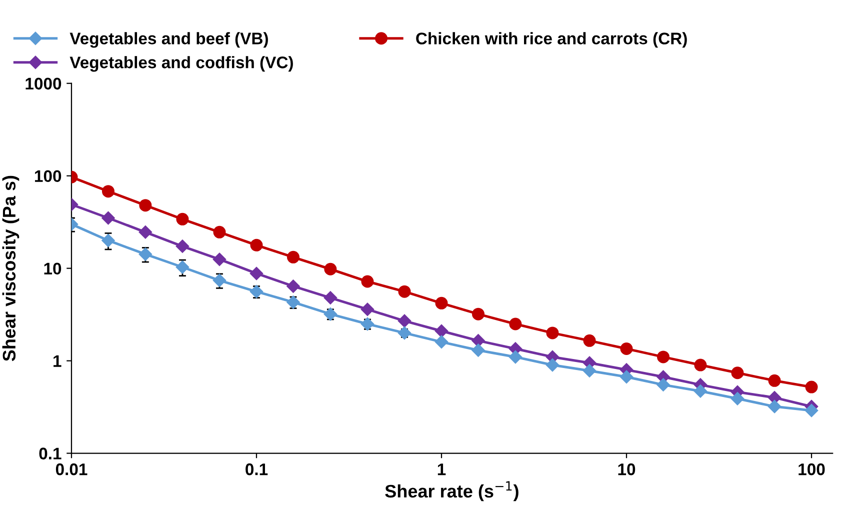  Describe the element at coordinates (627, 469) in the screenshot. I see `x-tick-label: 10` at that location.